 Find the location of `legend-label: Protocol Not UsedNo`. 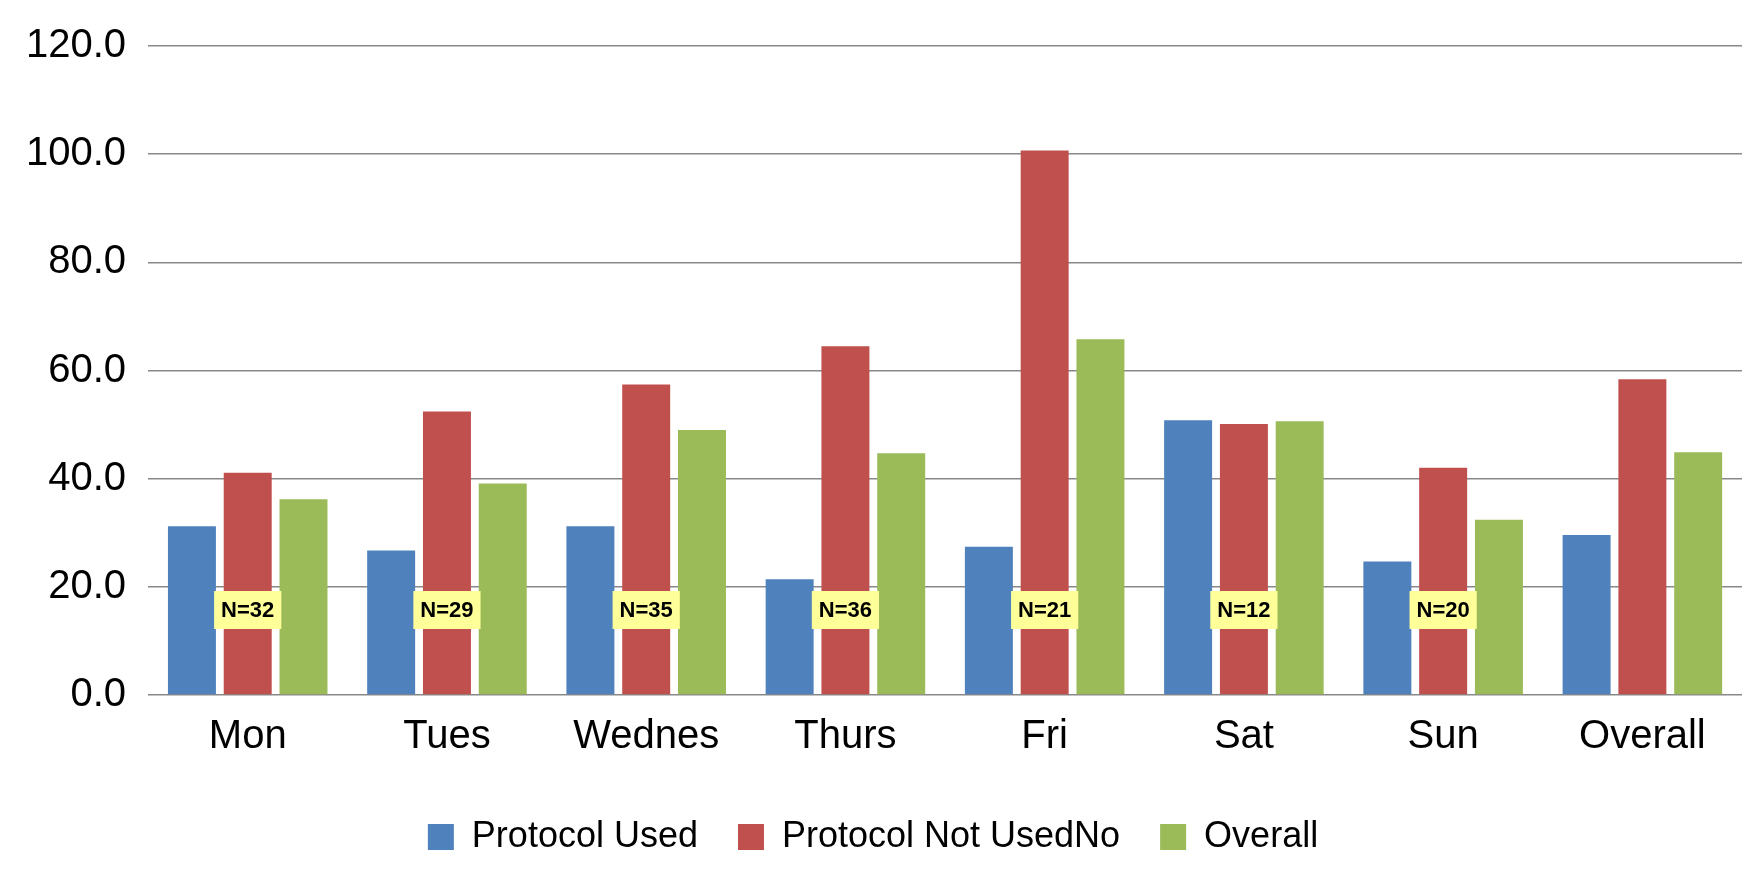

legend-label: Protocol Not UsedNo is located at coordinates (951, 834).